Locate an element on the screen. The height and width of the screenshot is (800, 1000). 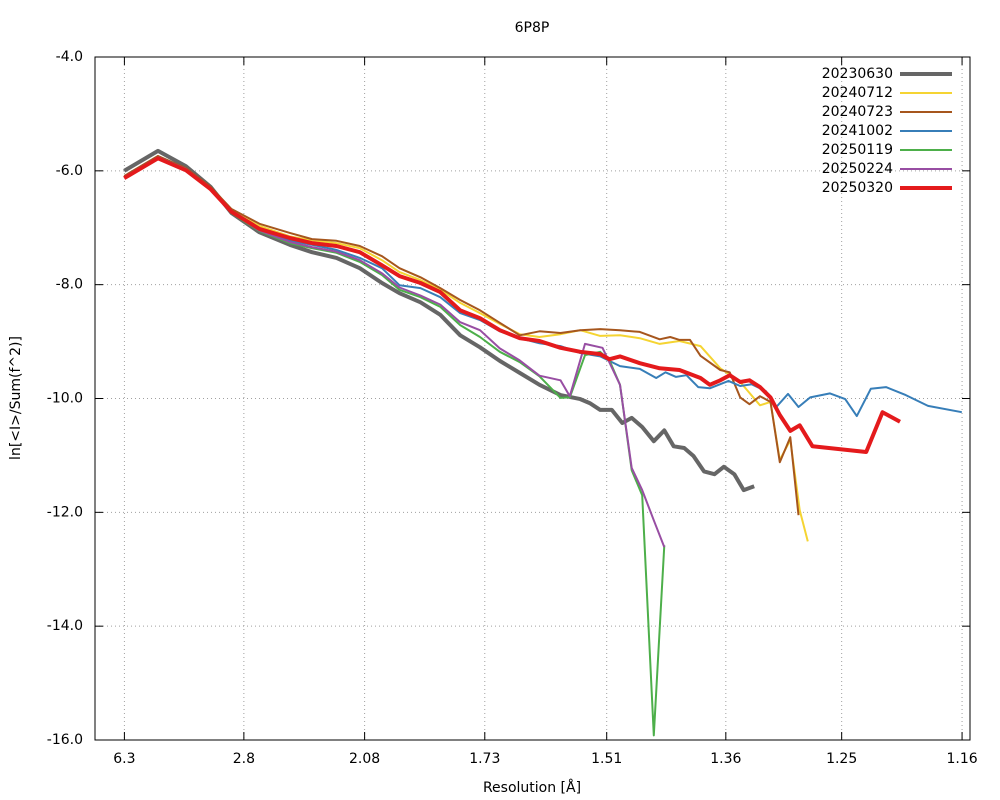
legend-label: 20241002 is located at coordinates (857, 131).